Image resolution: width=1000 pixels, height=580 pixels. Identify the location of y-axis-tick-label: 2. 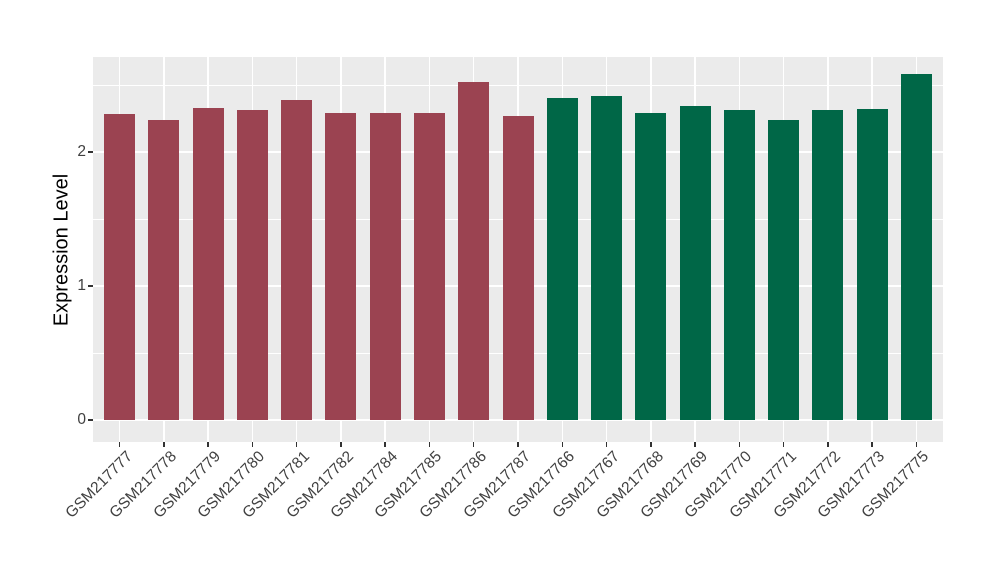
(81, 151).